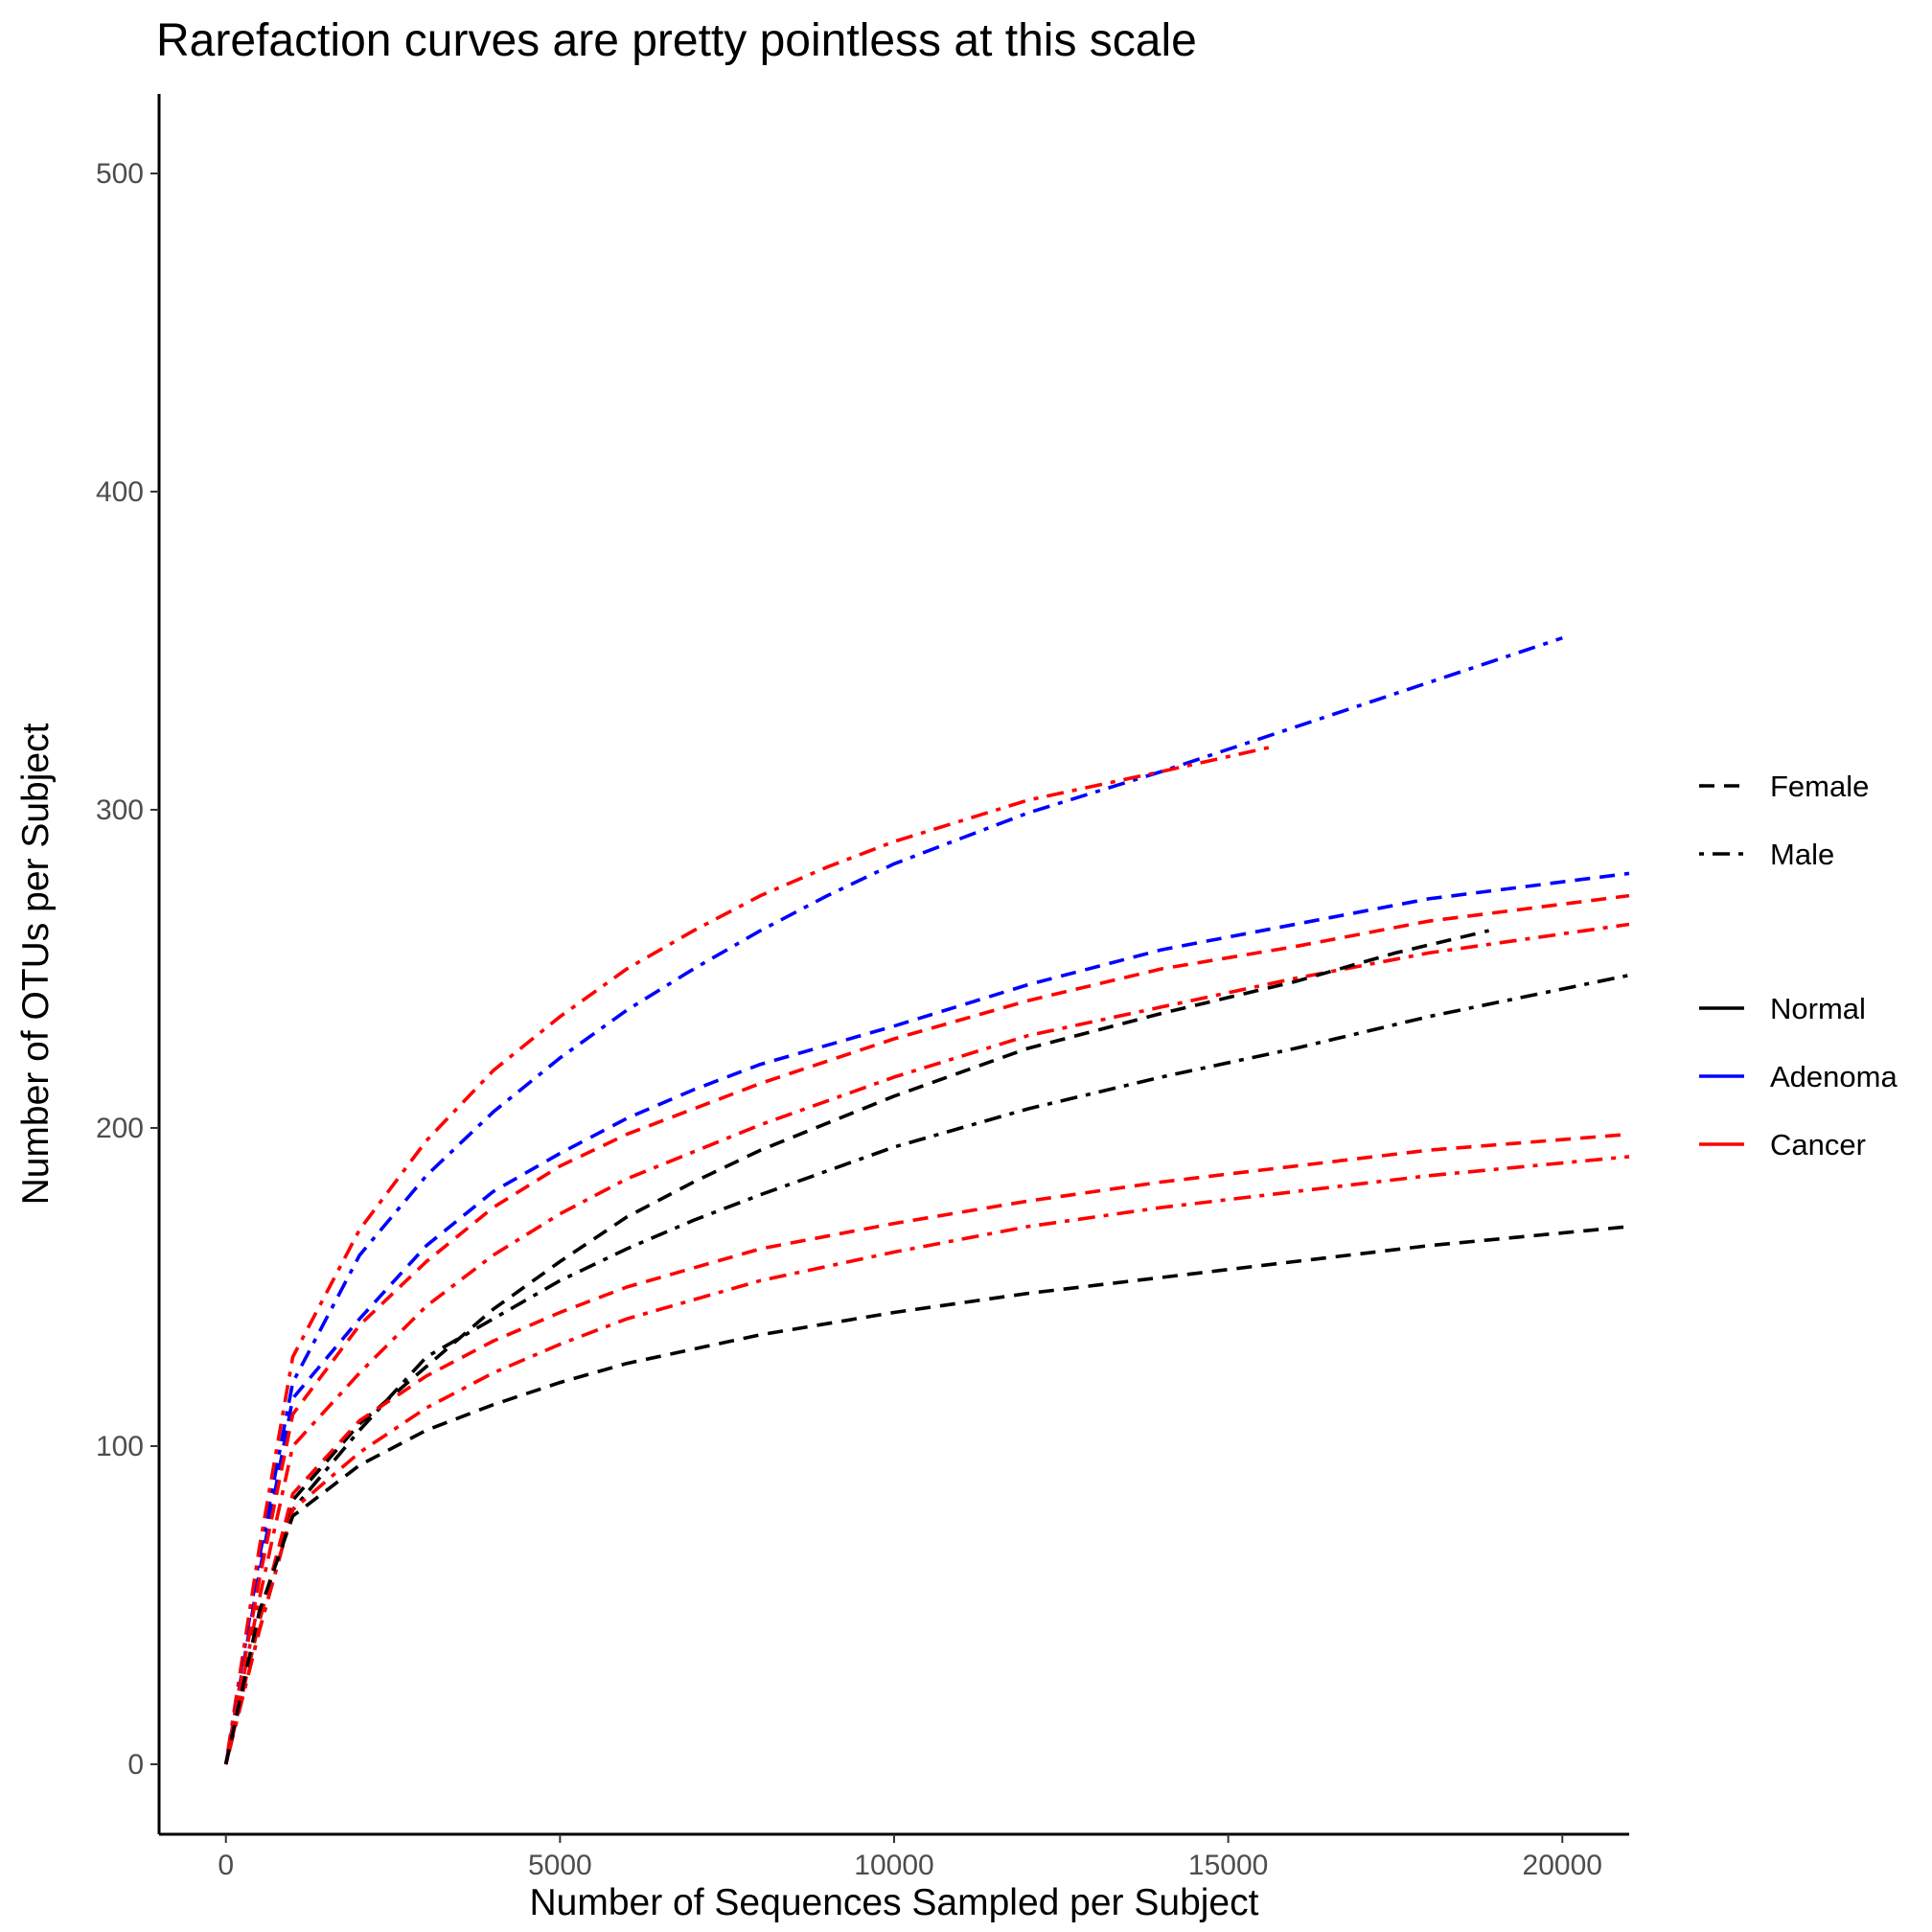 This screenshot has height=1932, width=1932. What do you see at coordinates (560, 1865) in the screenshot?
I see `x-tick-label: 5000` at bounding box center [560, 1865].